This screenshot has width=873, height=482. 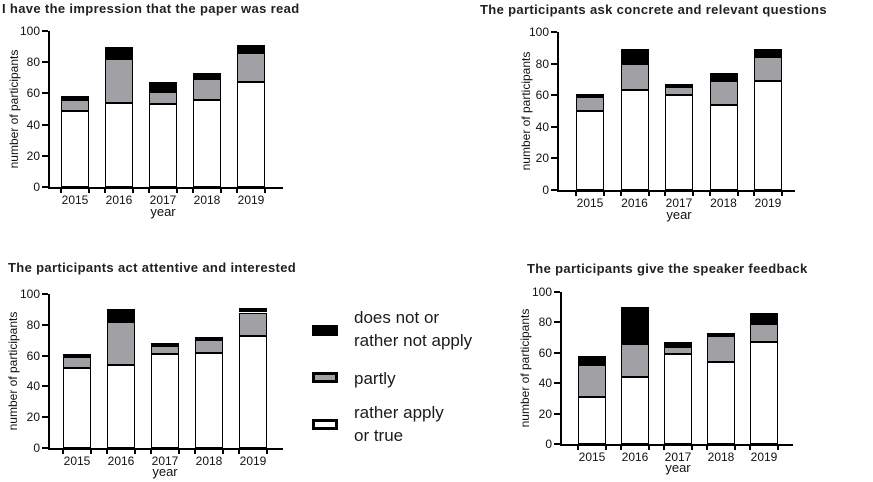 I want to click on y-tick-label: 0, so click(x=36, y=448).